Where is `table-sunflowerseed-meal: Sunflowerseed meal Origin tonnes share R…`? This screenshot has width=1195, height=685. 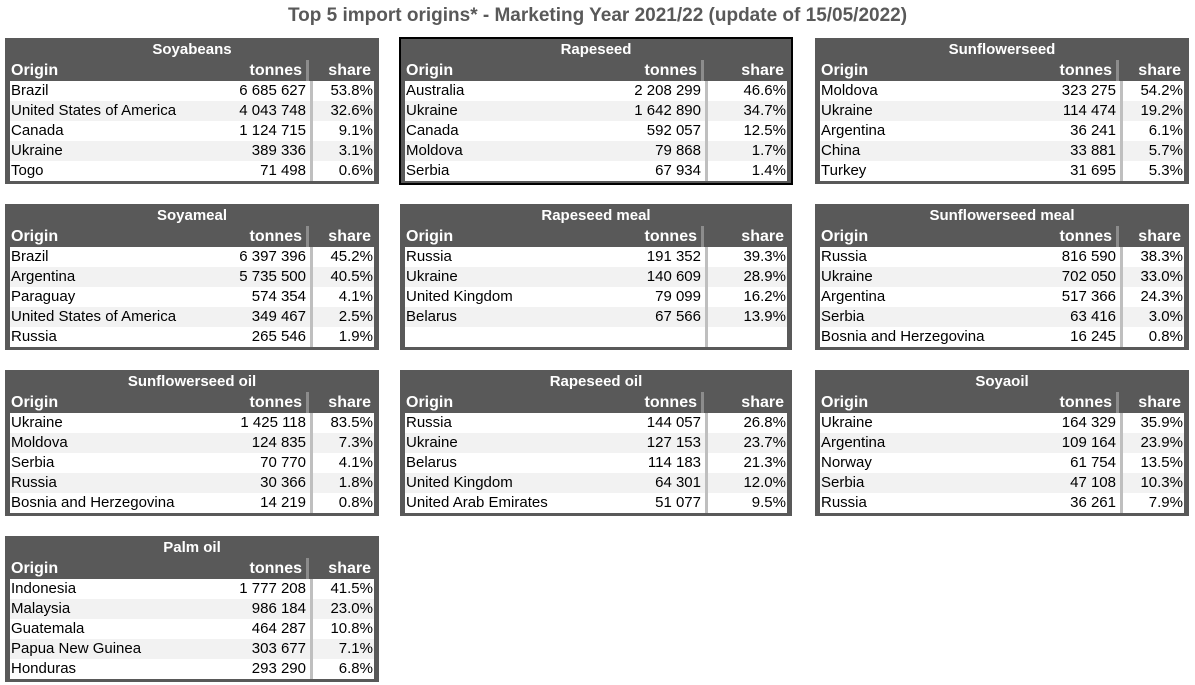
table-sunflowerseed-meal: Sunflowerseed meal Origin tonnes share R… is located at coordinates (1002, 277).